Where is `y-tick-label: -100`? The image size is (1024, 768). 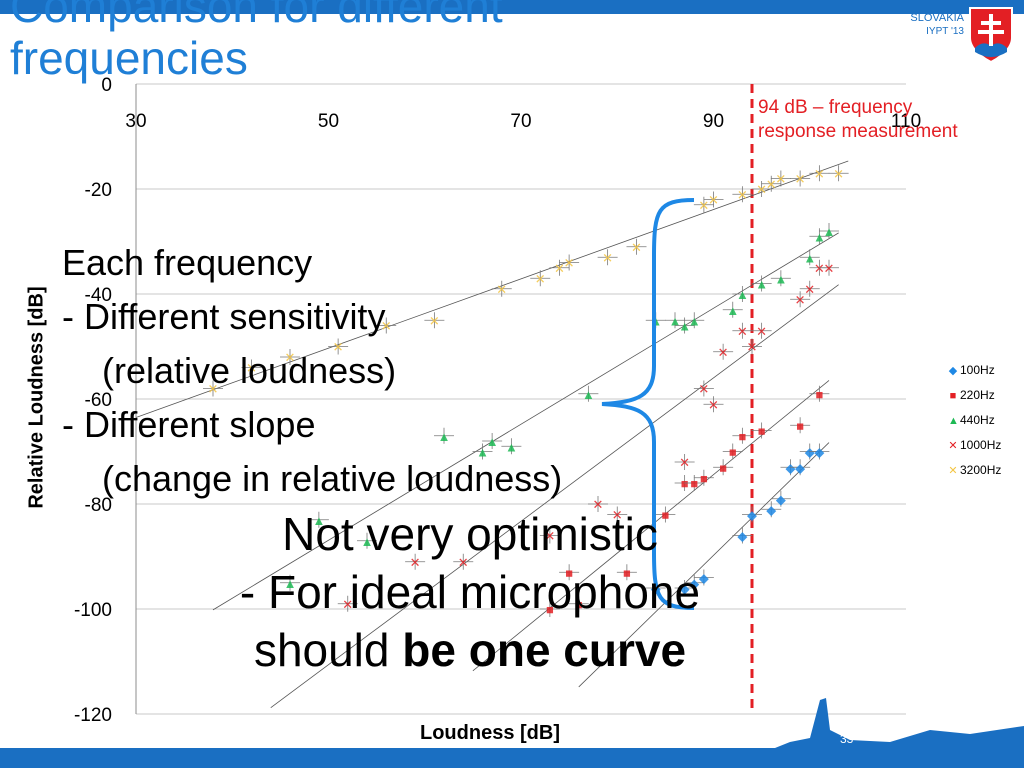 y-tick-label: -100 is located at coordinates (93, 610).